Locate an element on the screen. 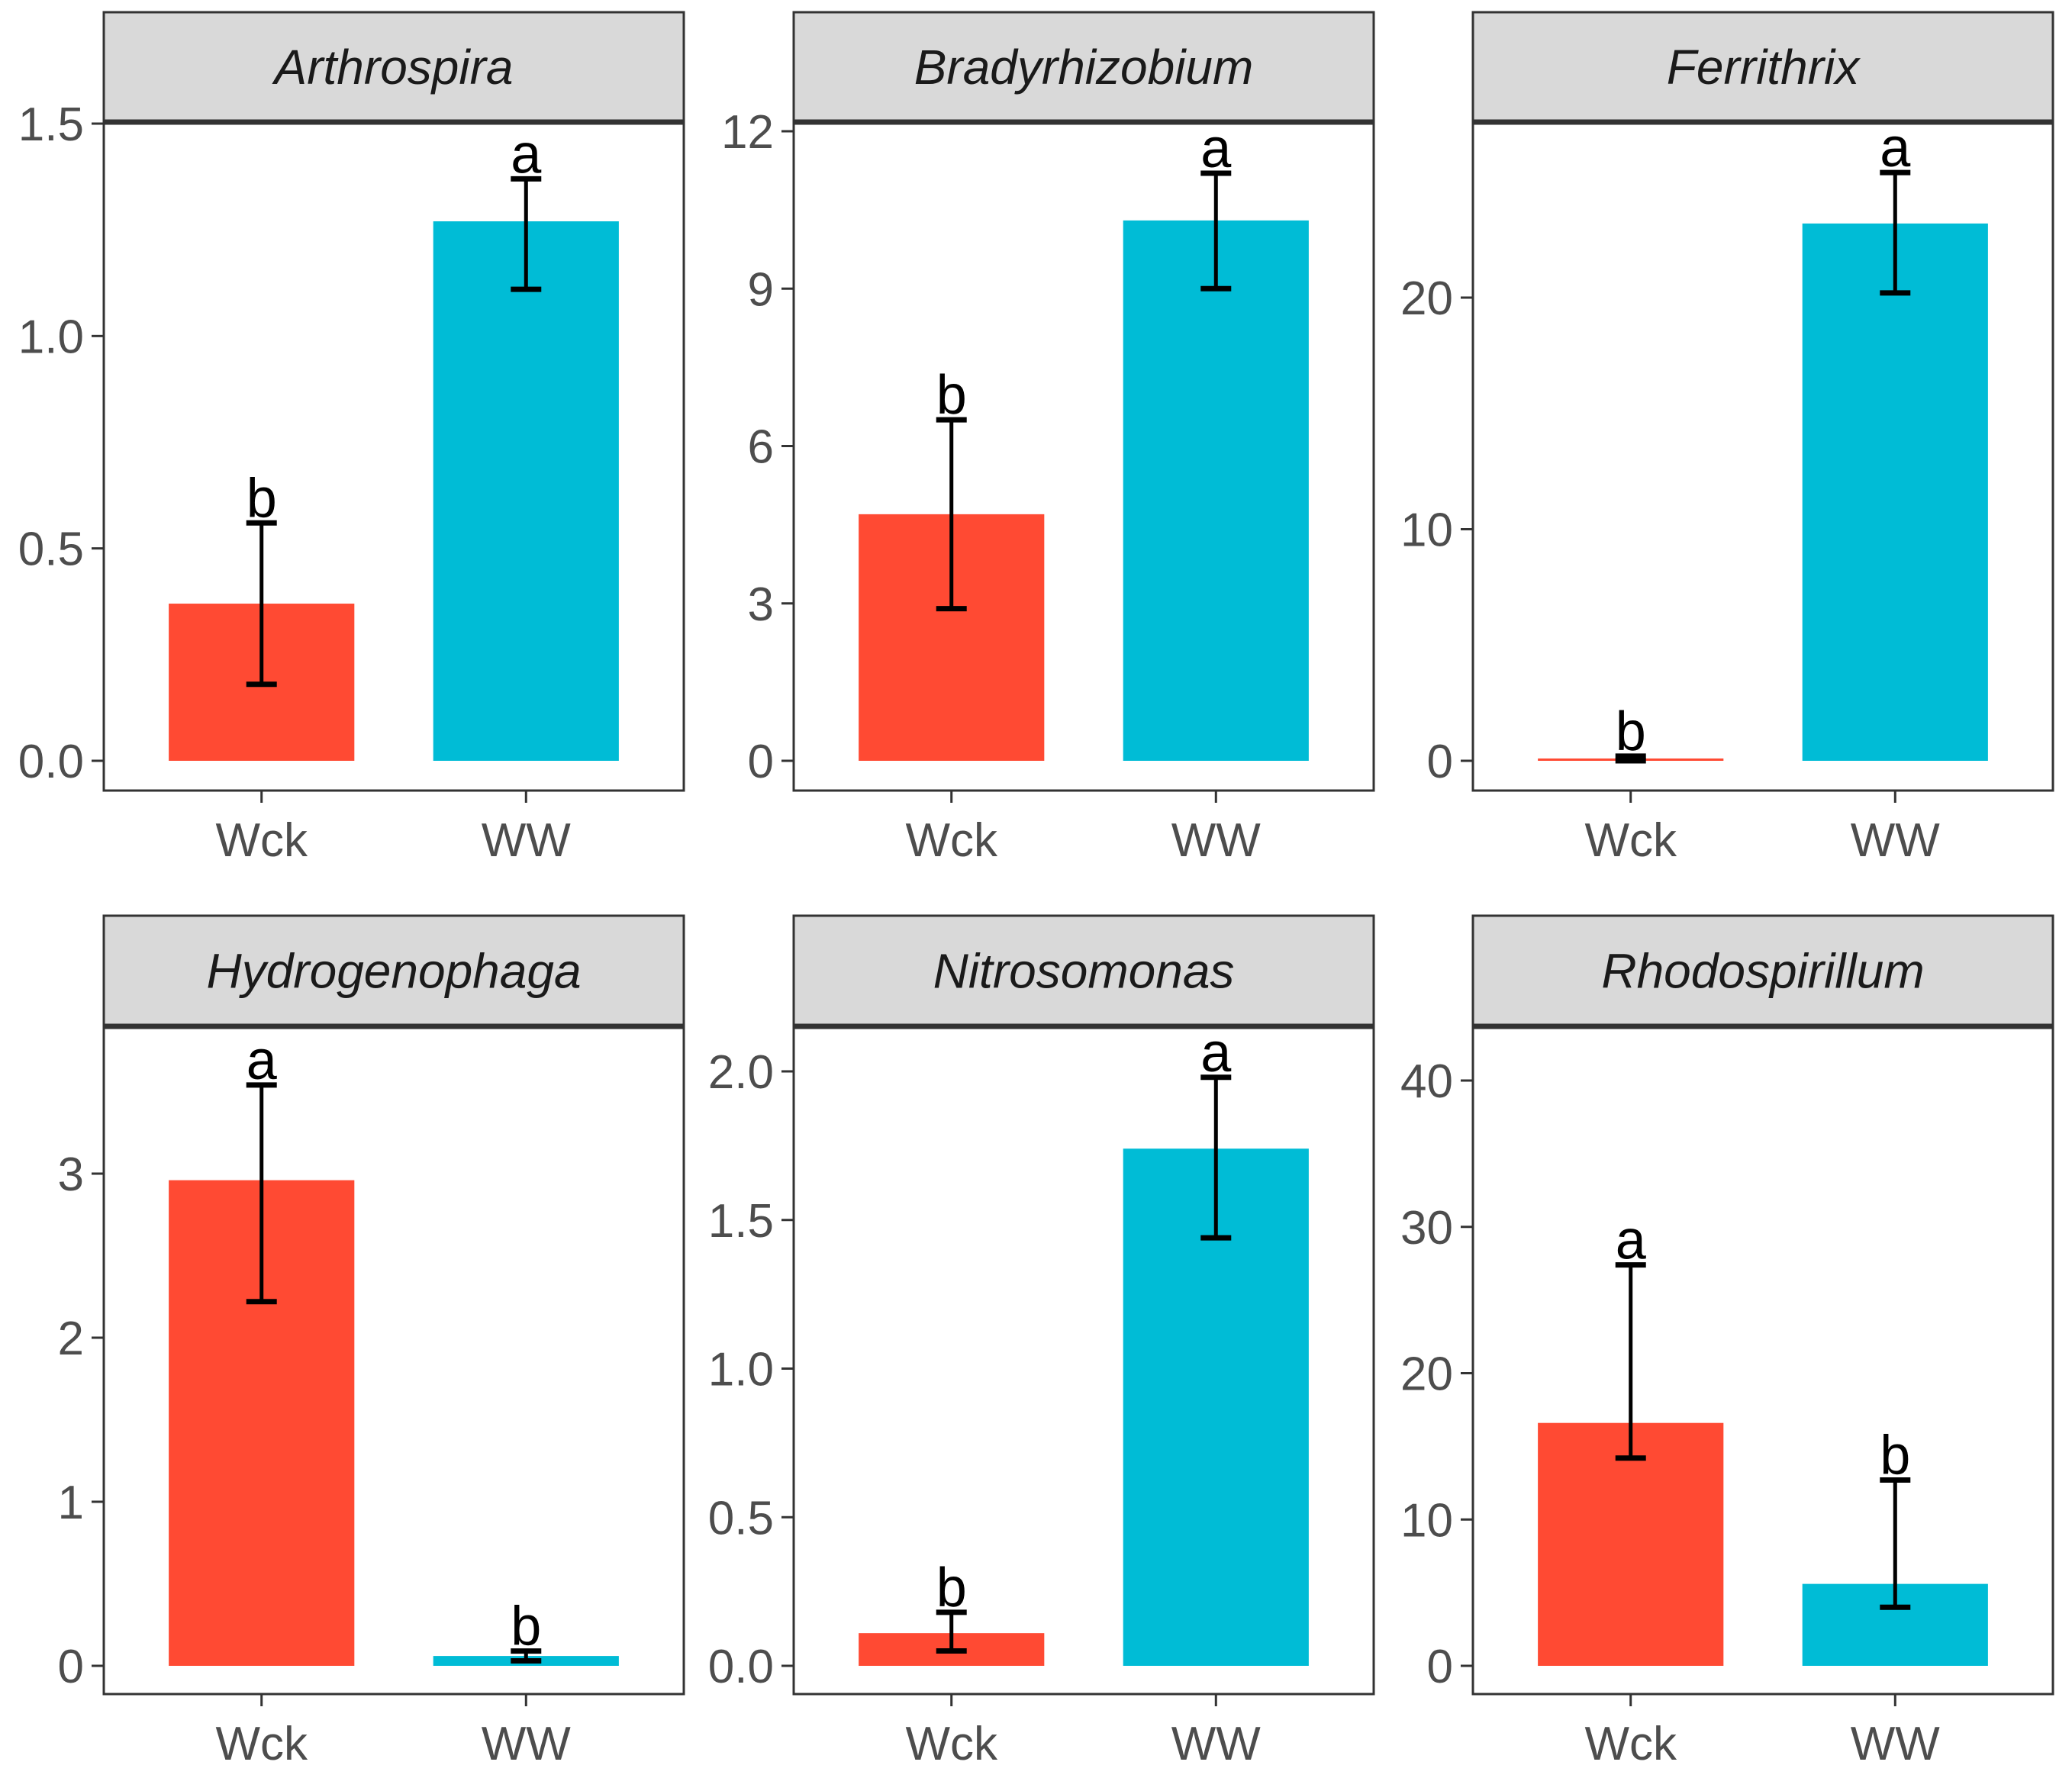  facet-title: Nitrosomonas is located at coordinates (1084, 972).